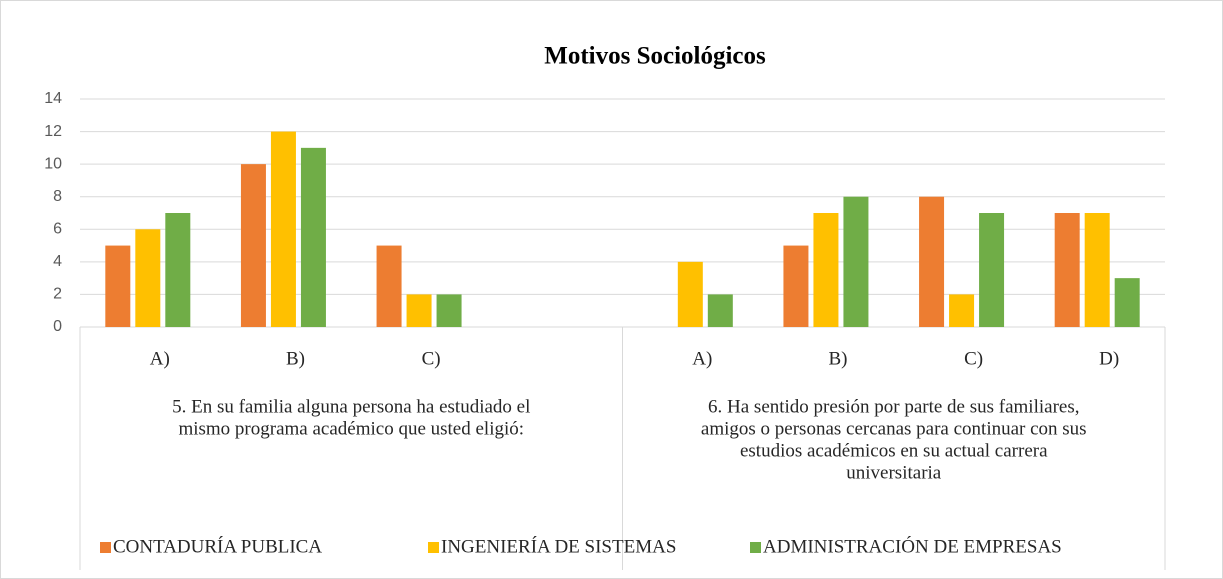  What do you see at coordinates (57, 294) in the screenshot?
I see `y-tick-label: 2` at bounding box center [57, 294].